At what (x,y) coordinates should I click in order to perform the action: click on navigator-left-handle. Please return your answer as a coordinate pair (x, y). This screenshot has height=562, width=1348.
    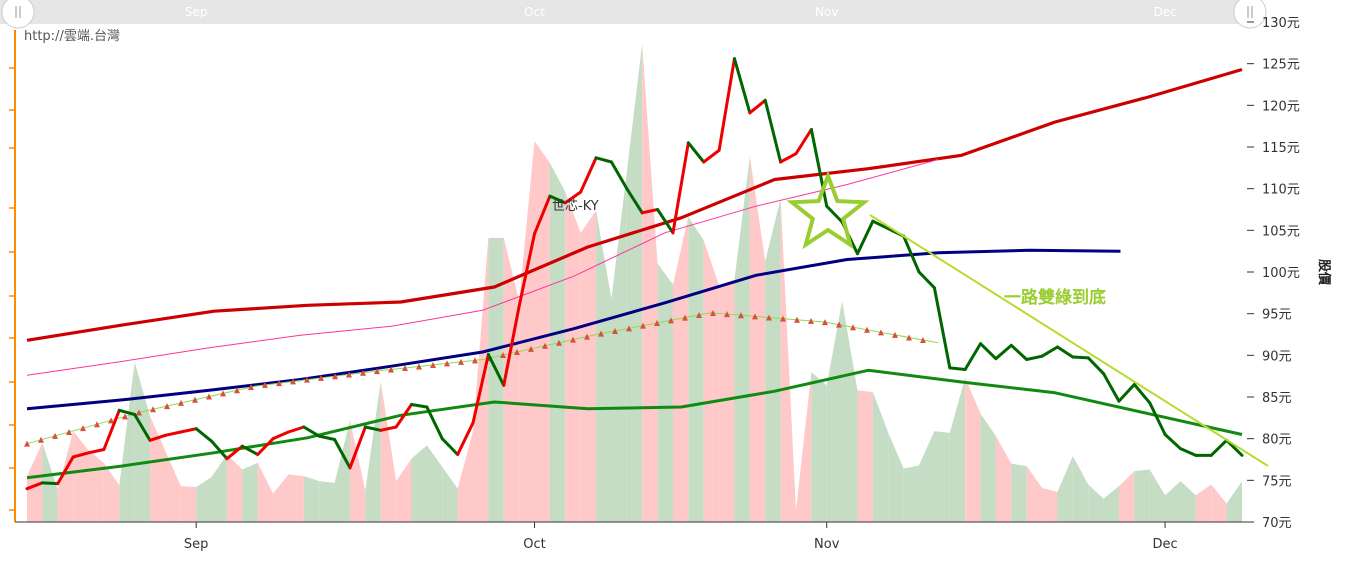
    Looking at the image, I should click on (18, 14).